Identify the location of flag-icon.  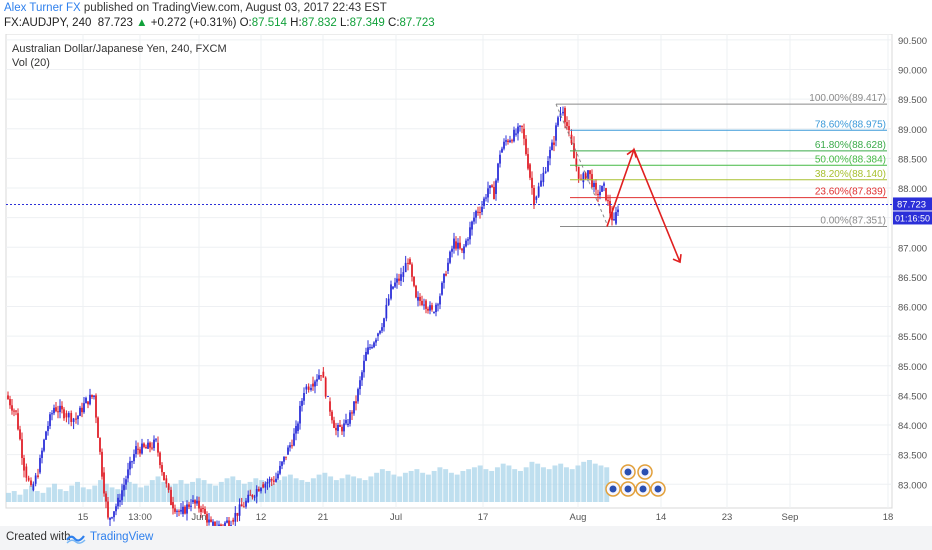
(645, 472).